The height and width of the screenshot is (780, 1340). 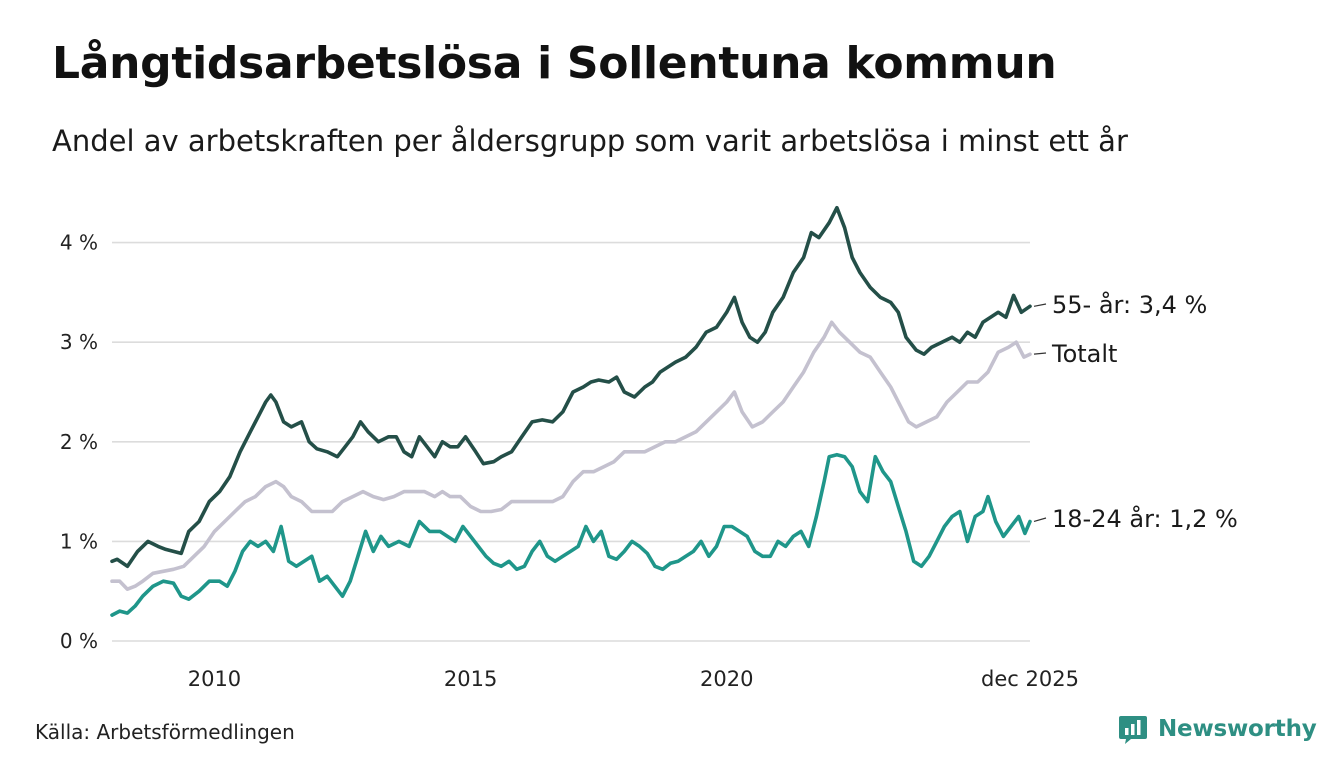 I want to click on x-tick-label: 2015, so click(x=470, y=679).